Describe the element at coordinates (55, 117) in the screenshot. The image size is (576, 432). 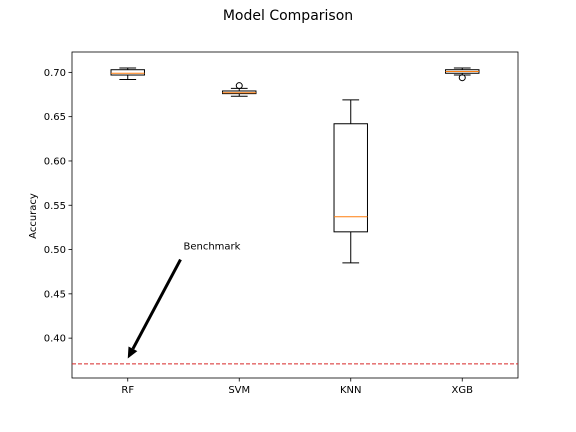
I see `y-tick-label: 0.65` at that location.